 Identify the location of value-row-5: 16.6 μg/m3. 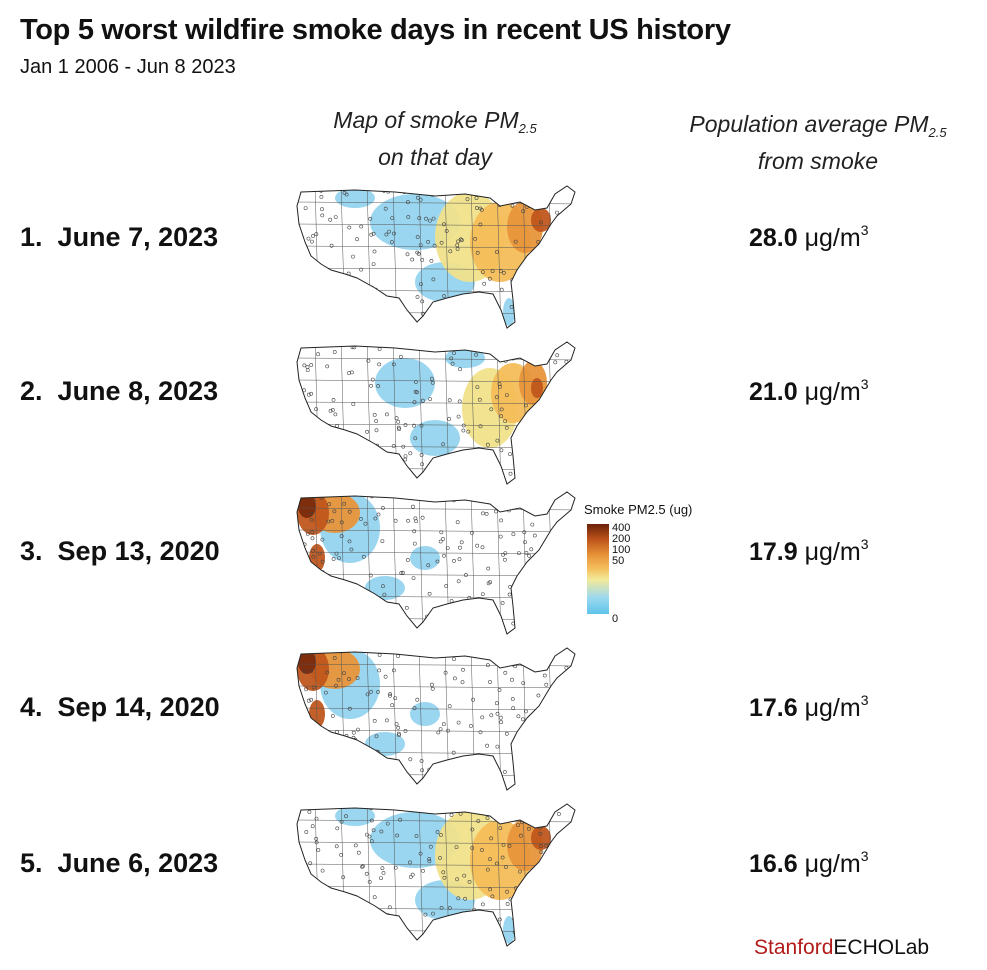
(809, 863).